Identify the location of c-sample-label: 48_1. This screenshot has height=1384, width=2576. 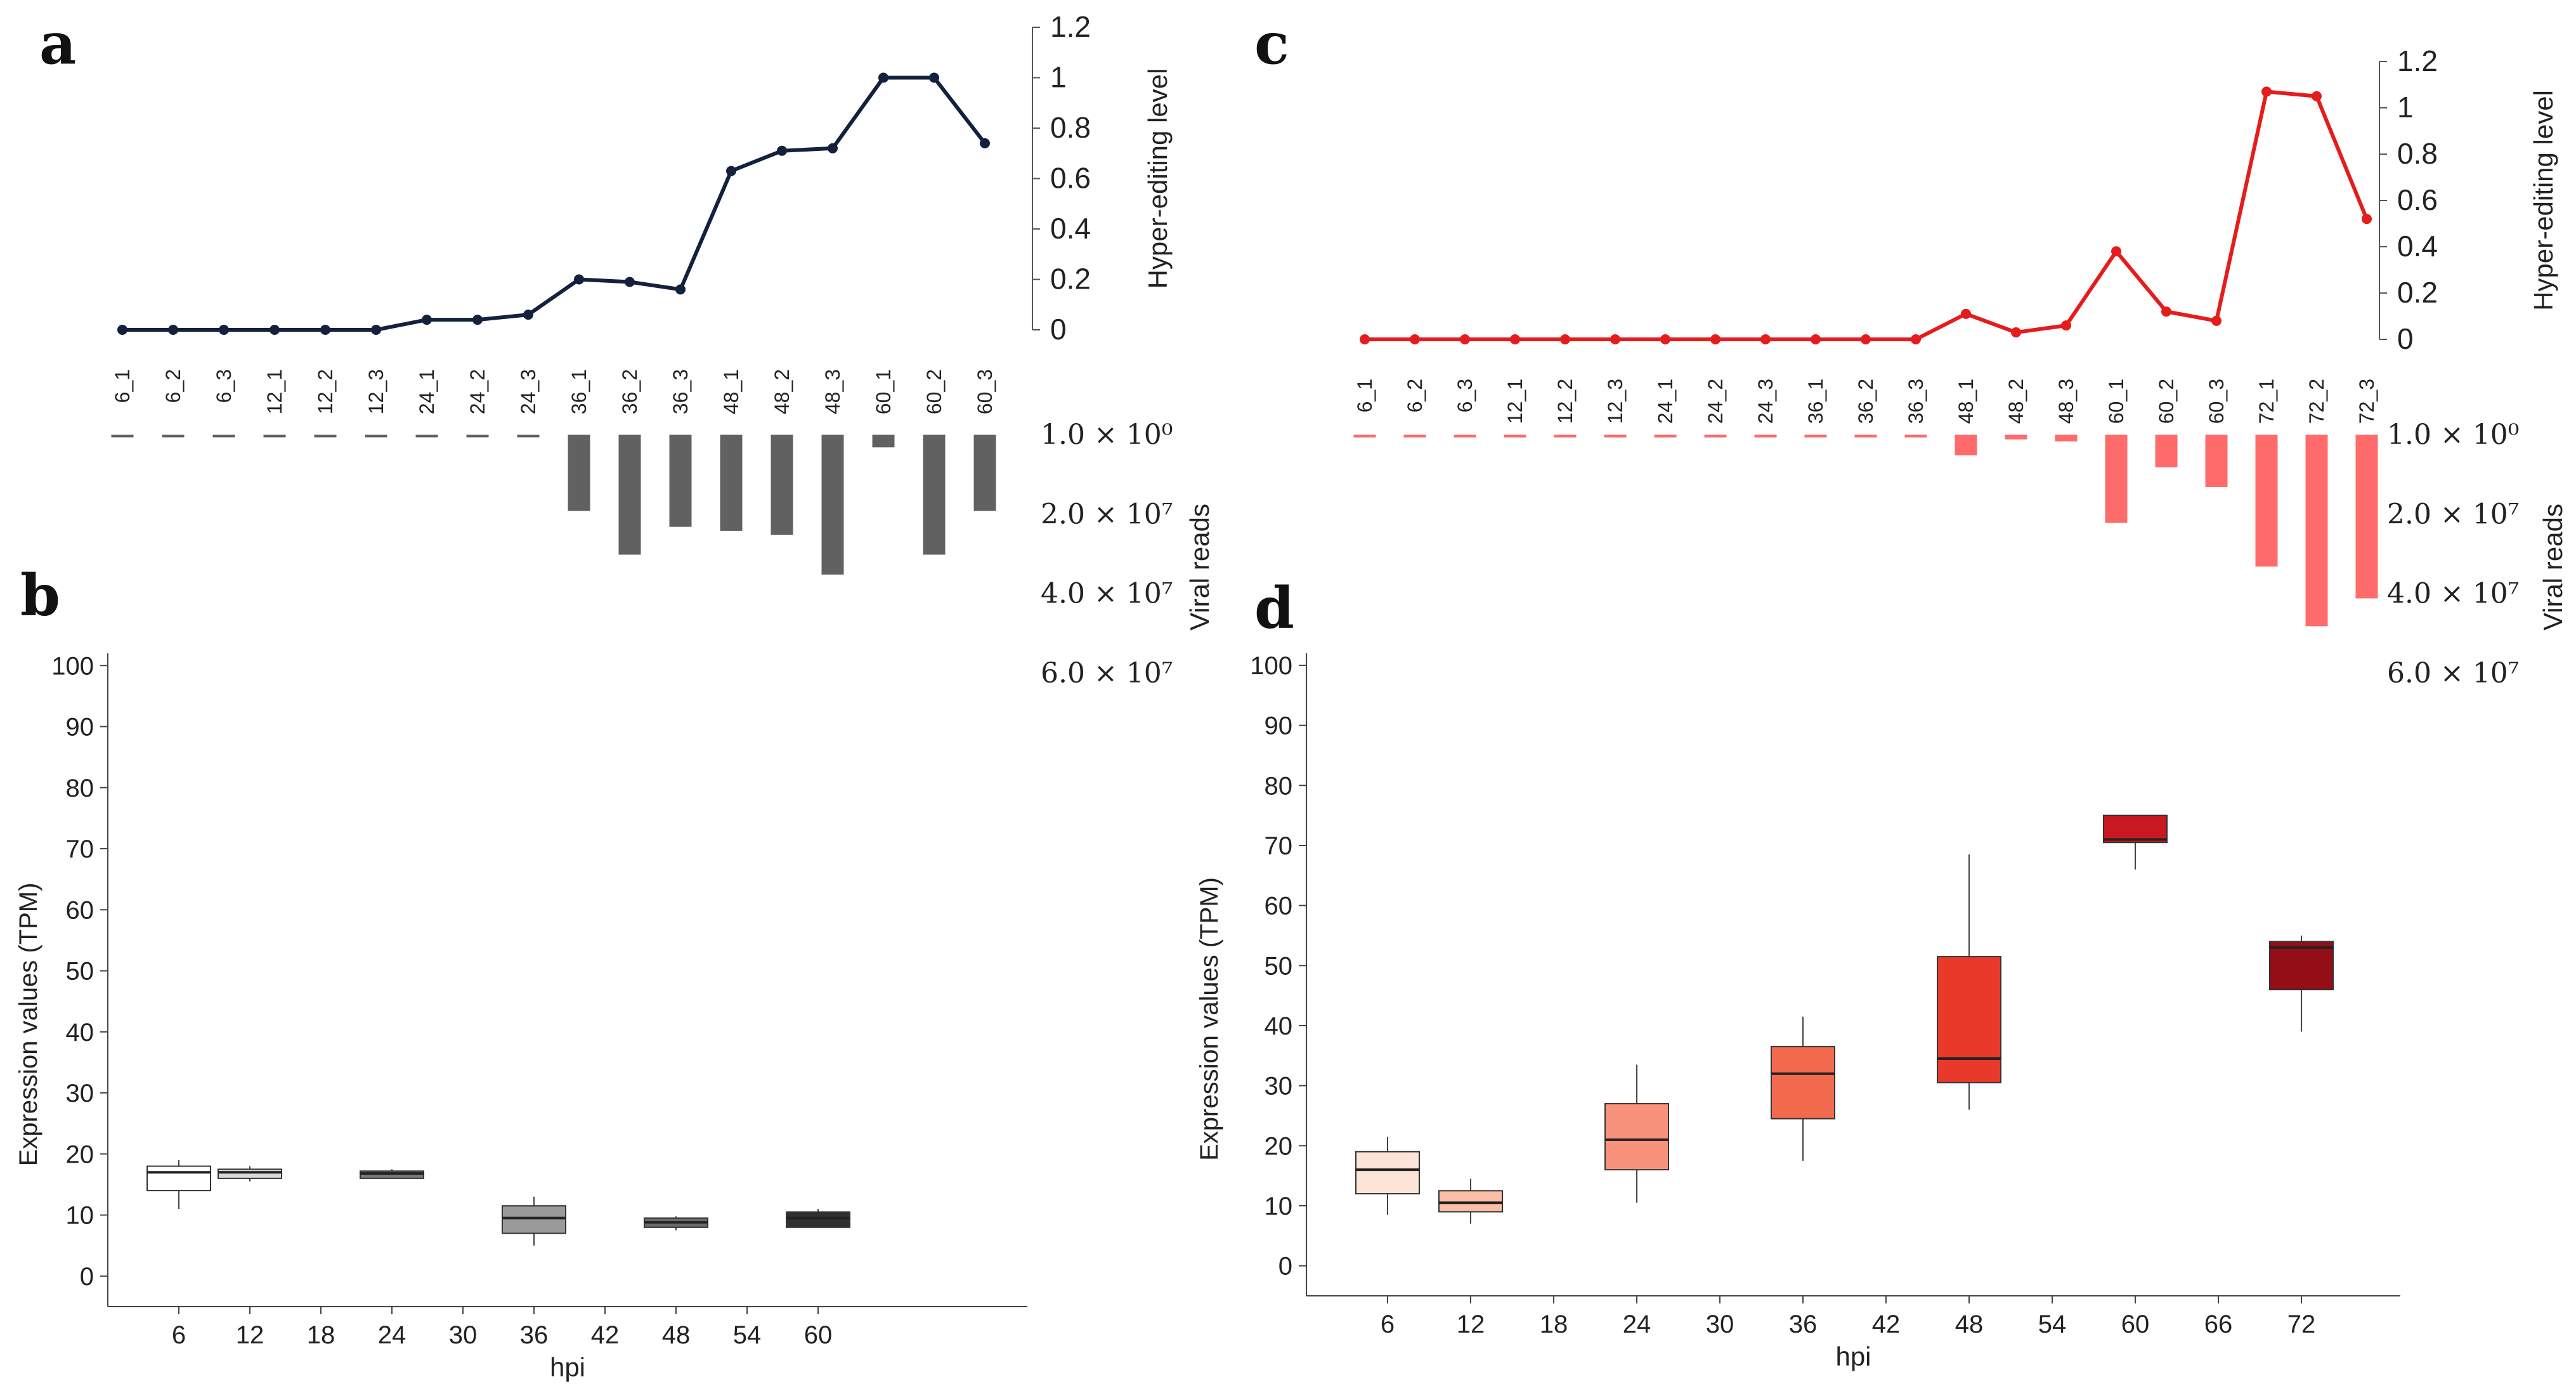
(1966, 401).